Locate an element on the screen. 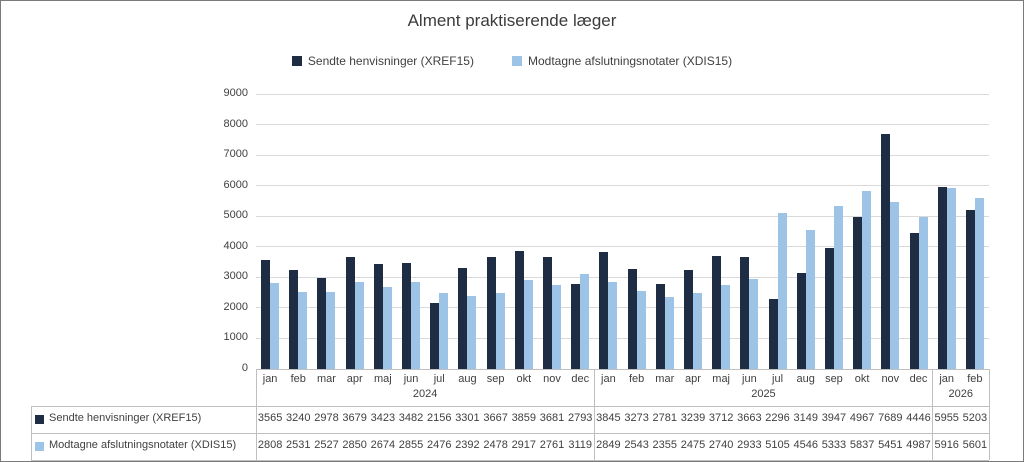  table-row-label: Sendte henvisninger (XREF15) is located at coordinates (125, 417).